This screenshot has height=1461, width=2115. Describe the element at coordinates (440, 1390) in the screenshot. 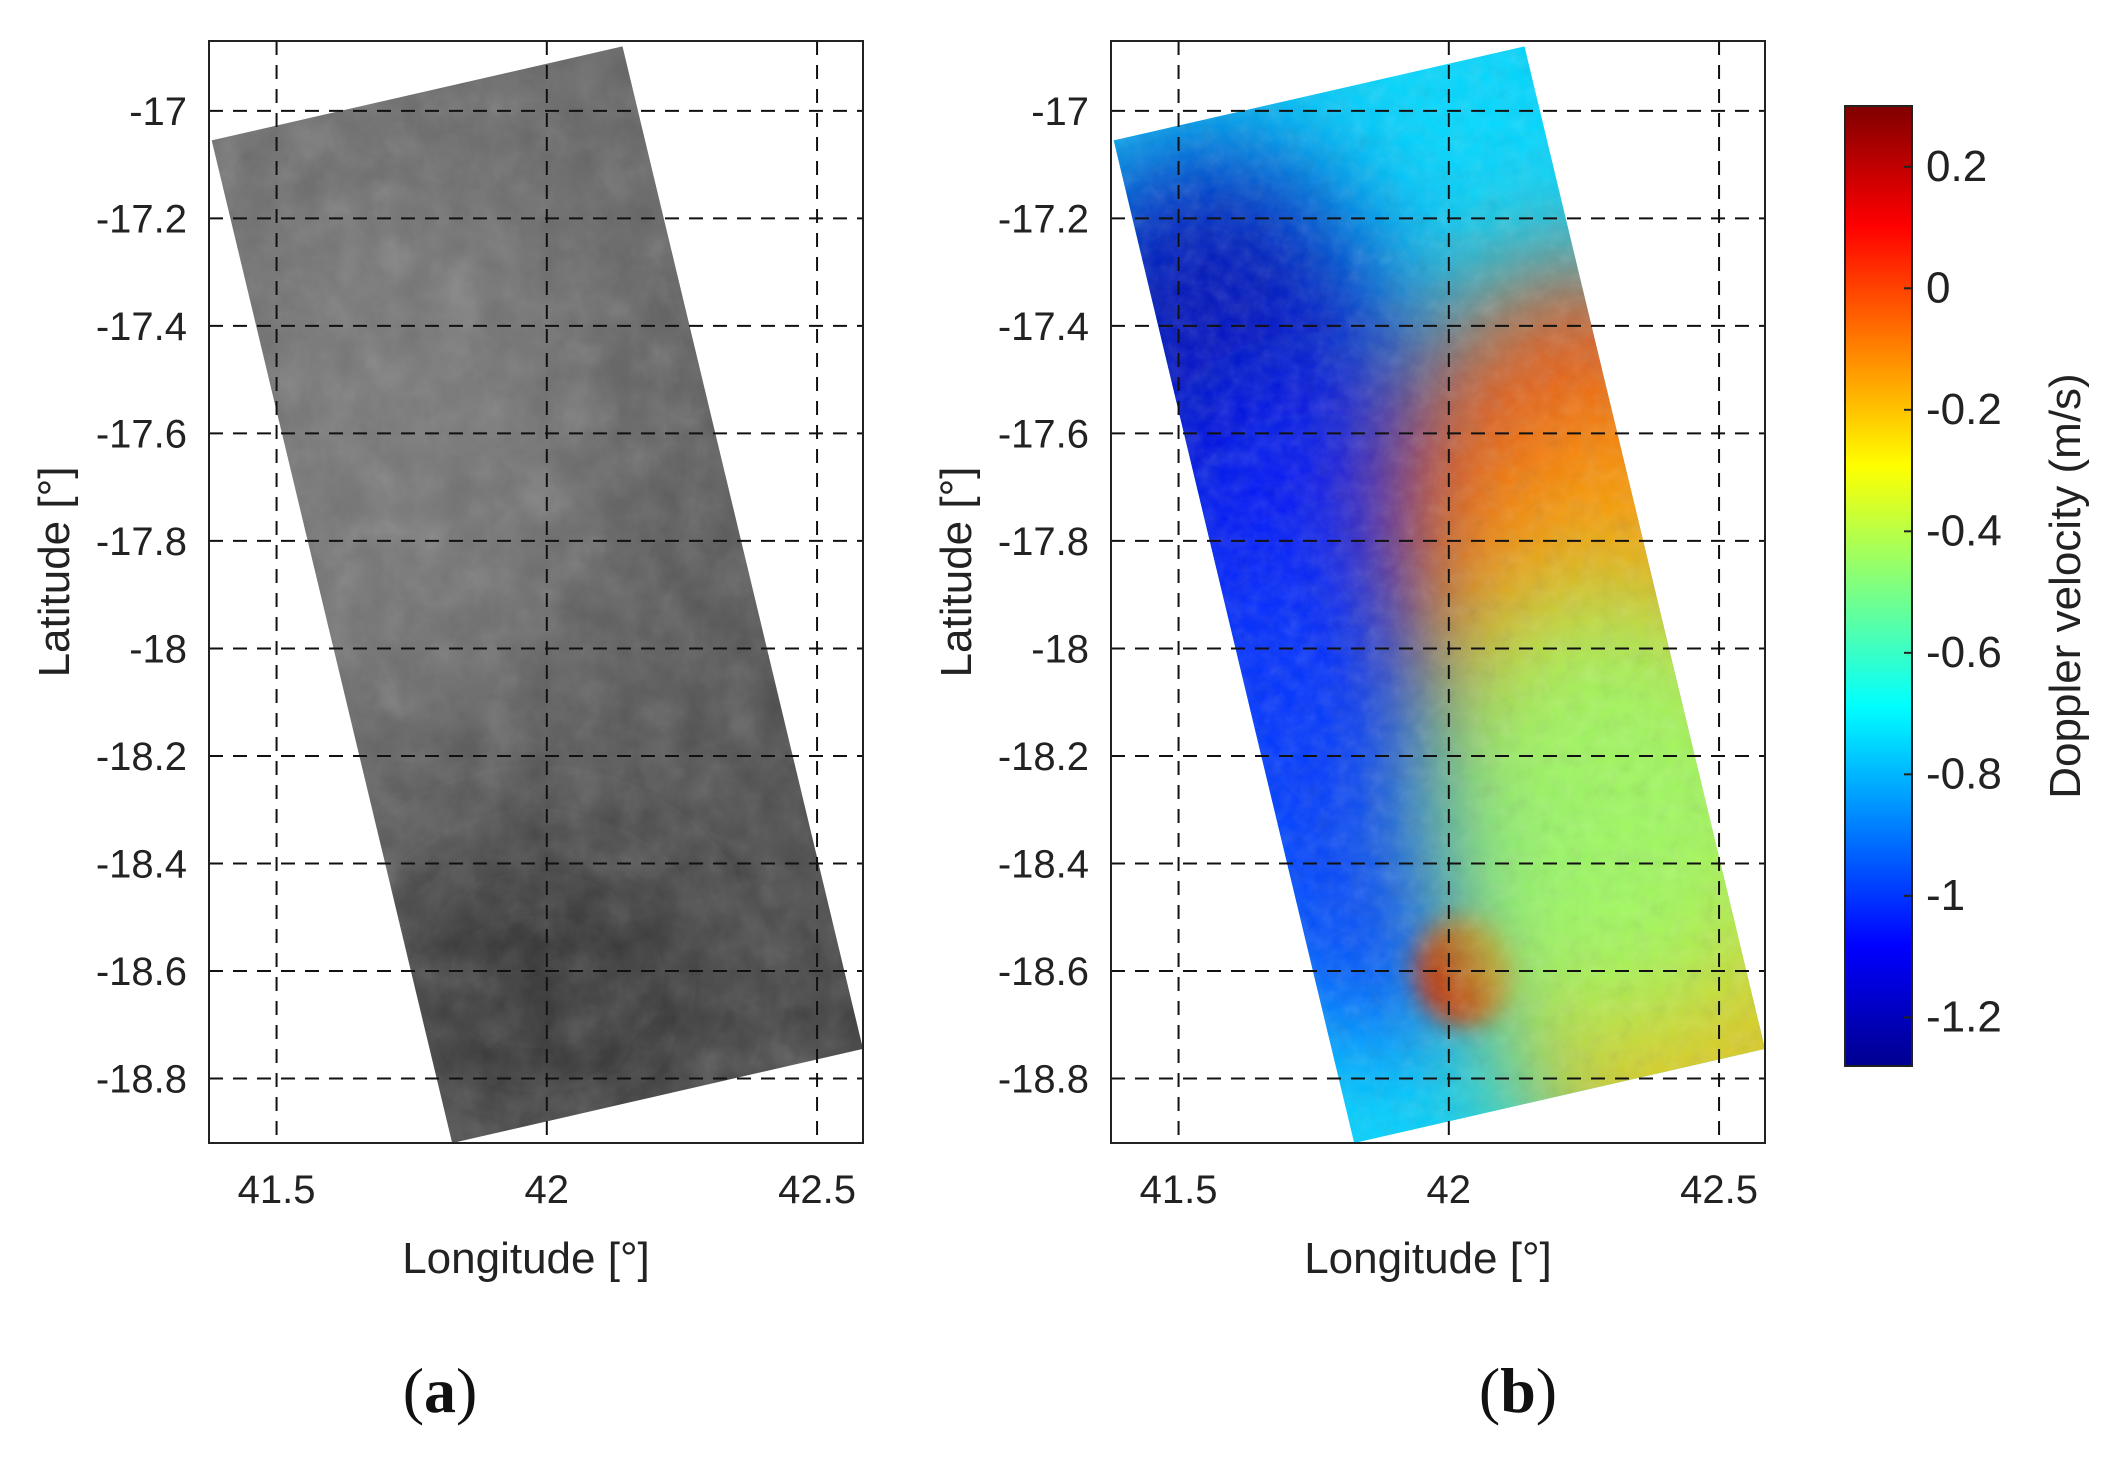

I see `panel-label: (a)` at that location.